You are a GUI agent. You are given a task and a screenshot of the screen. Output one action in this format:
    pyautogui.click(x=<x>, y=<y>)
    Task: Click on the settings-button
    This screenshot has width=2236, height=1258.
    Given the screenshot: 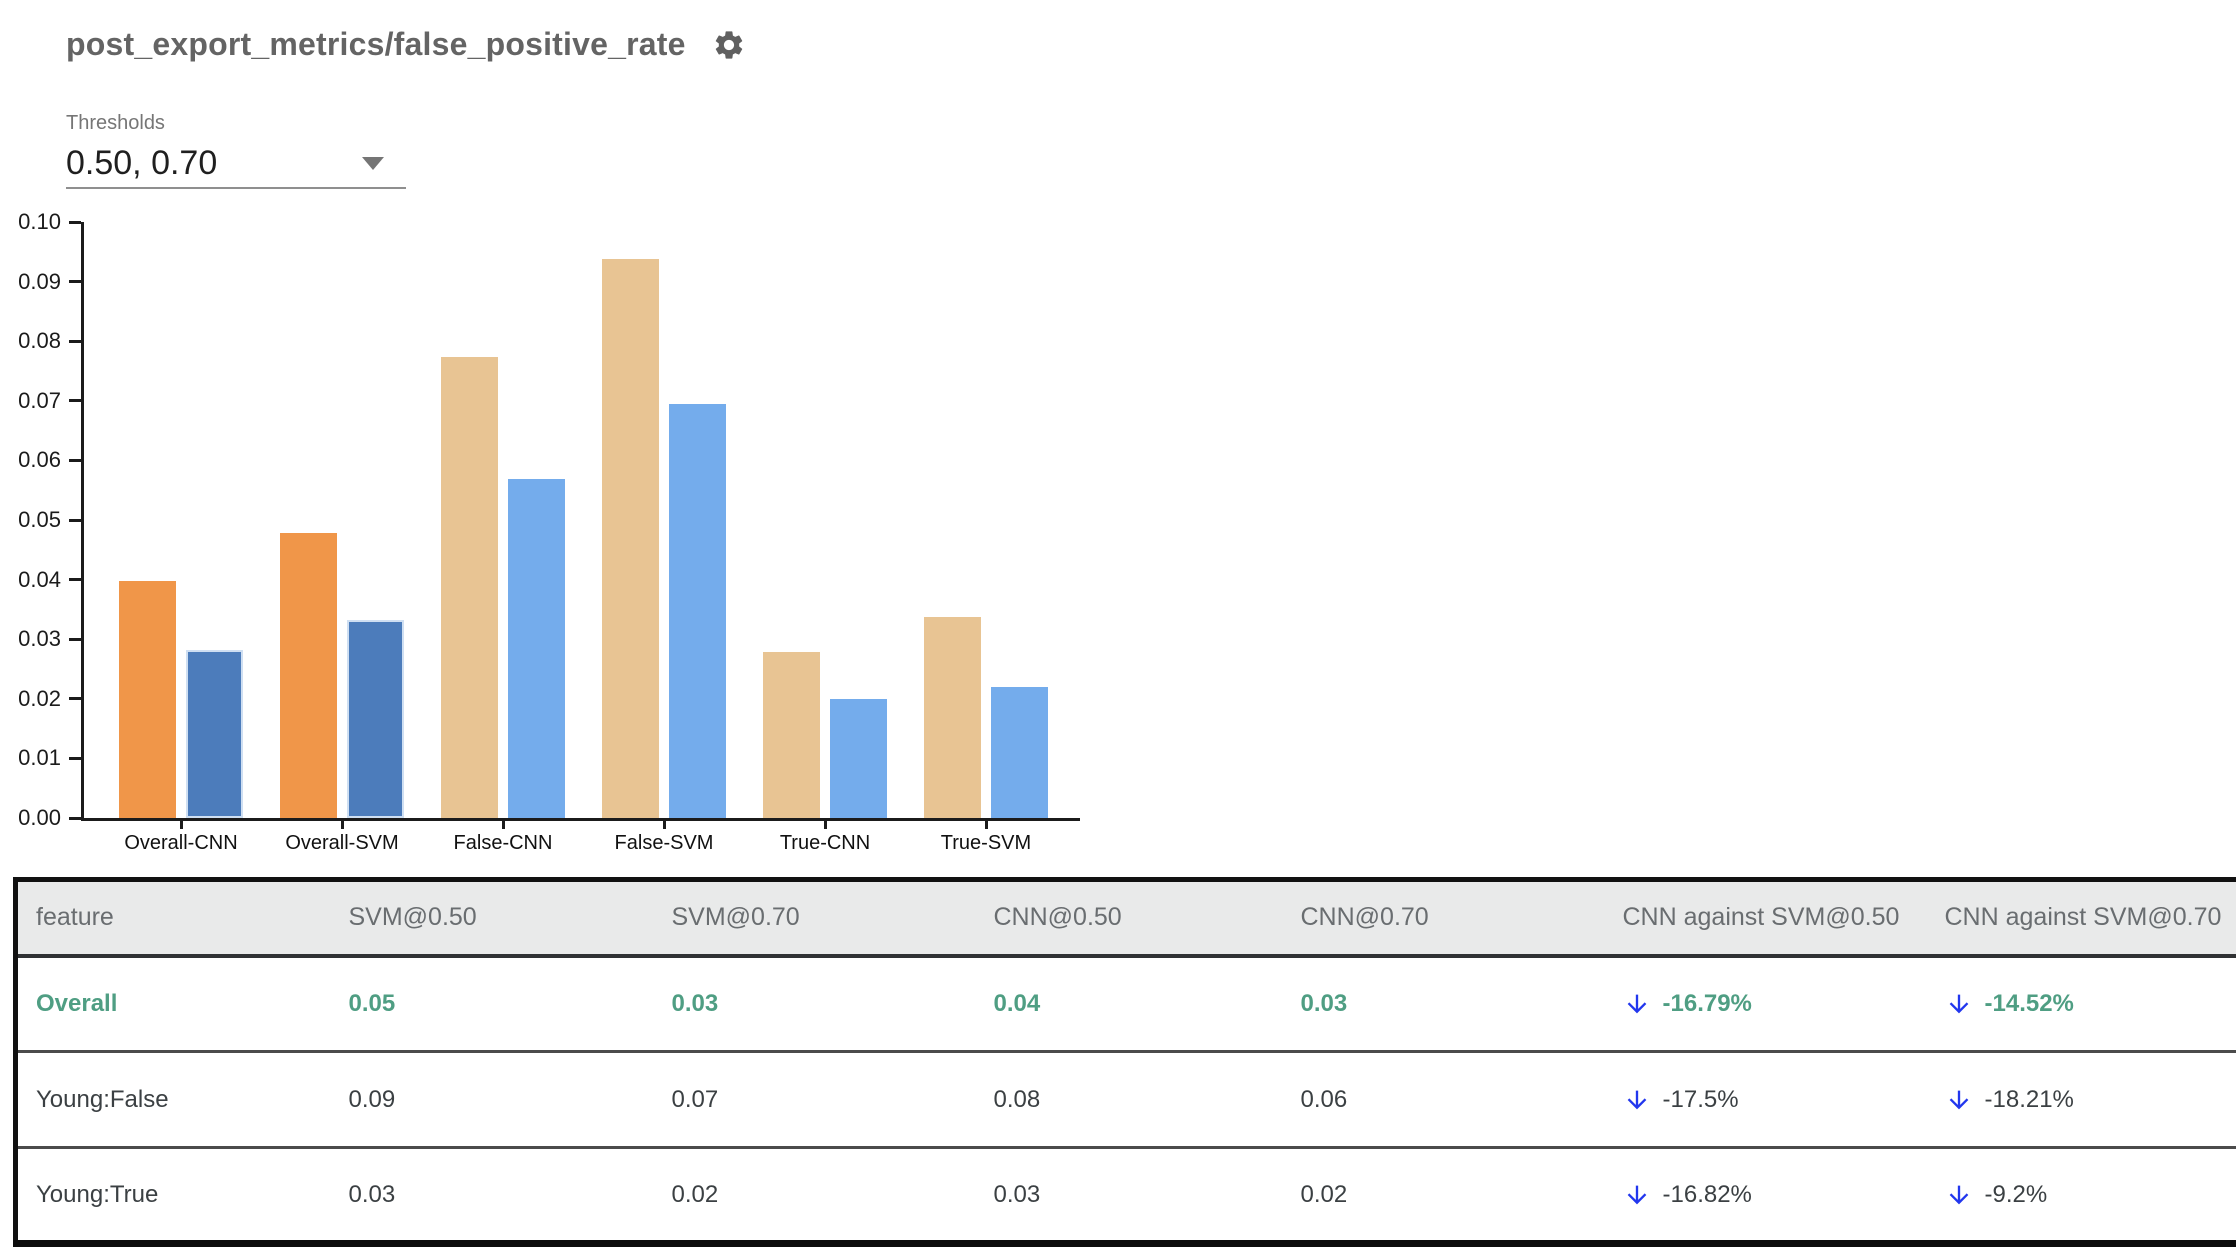 What is the action you would take?
    pyautogui.click(x=729, y=45)
    